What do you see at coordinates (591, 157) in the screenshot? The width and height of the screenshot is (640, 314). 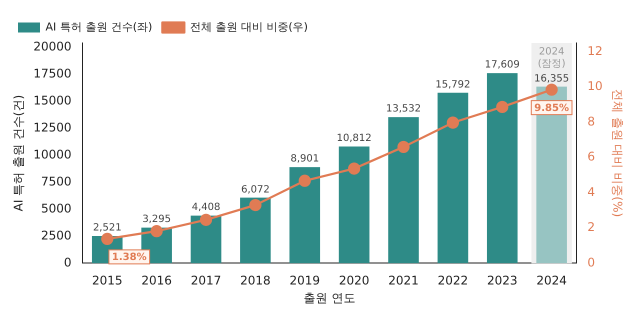 I see `y2-tick-label: 6` at bounding box center [591, 157].